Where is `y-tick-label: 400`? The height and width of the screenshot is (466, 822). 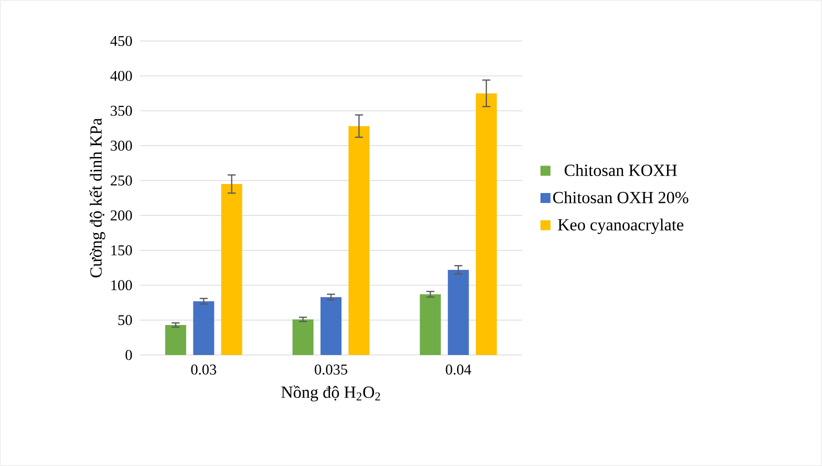 y-tick-label: 400 is located at coordinates (121, 75).